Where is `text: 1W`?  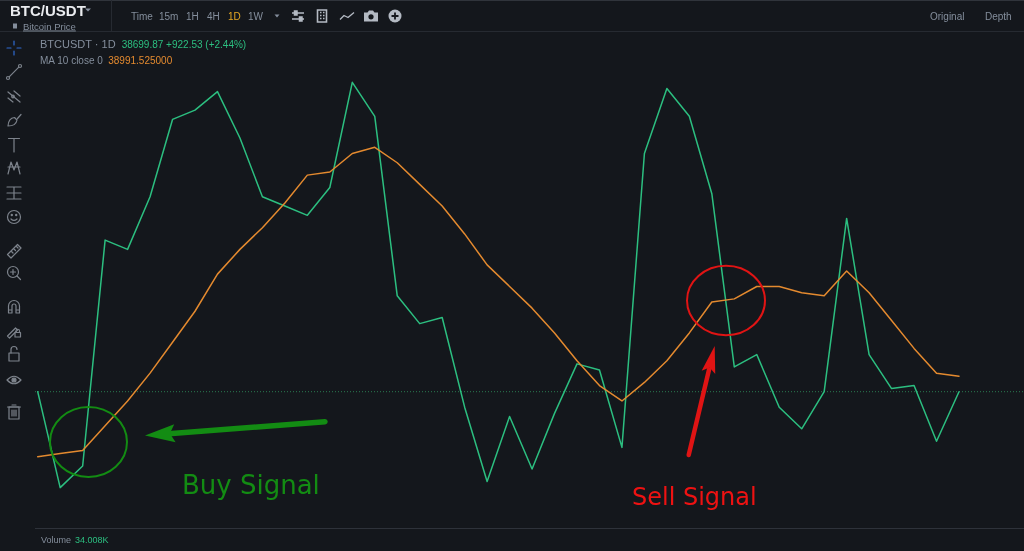
text: 1W is located at coordinates (256, 16).